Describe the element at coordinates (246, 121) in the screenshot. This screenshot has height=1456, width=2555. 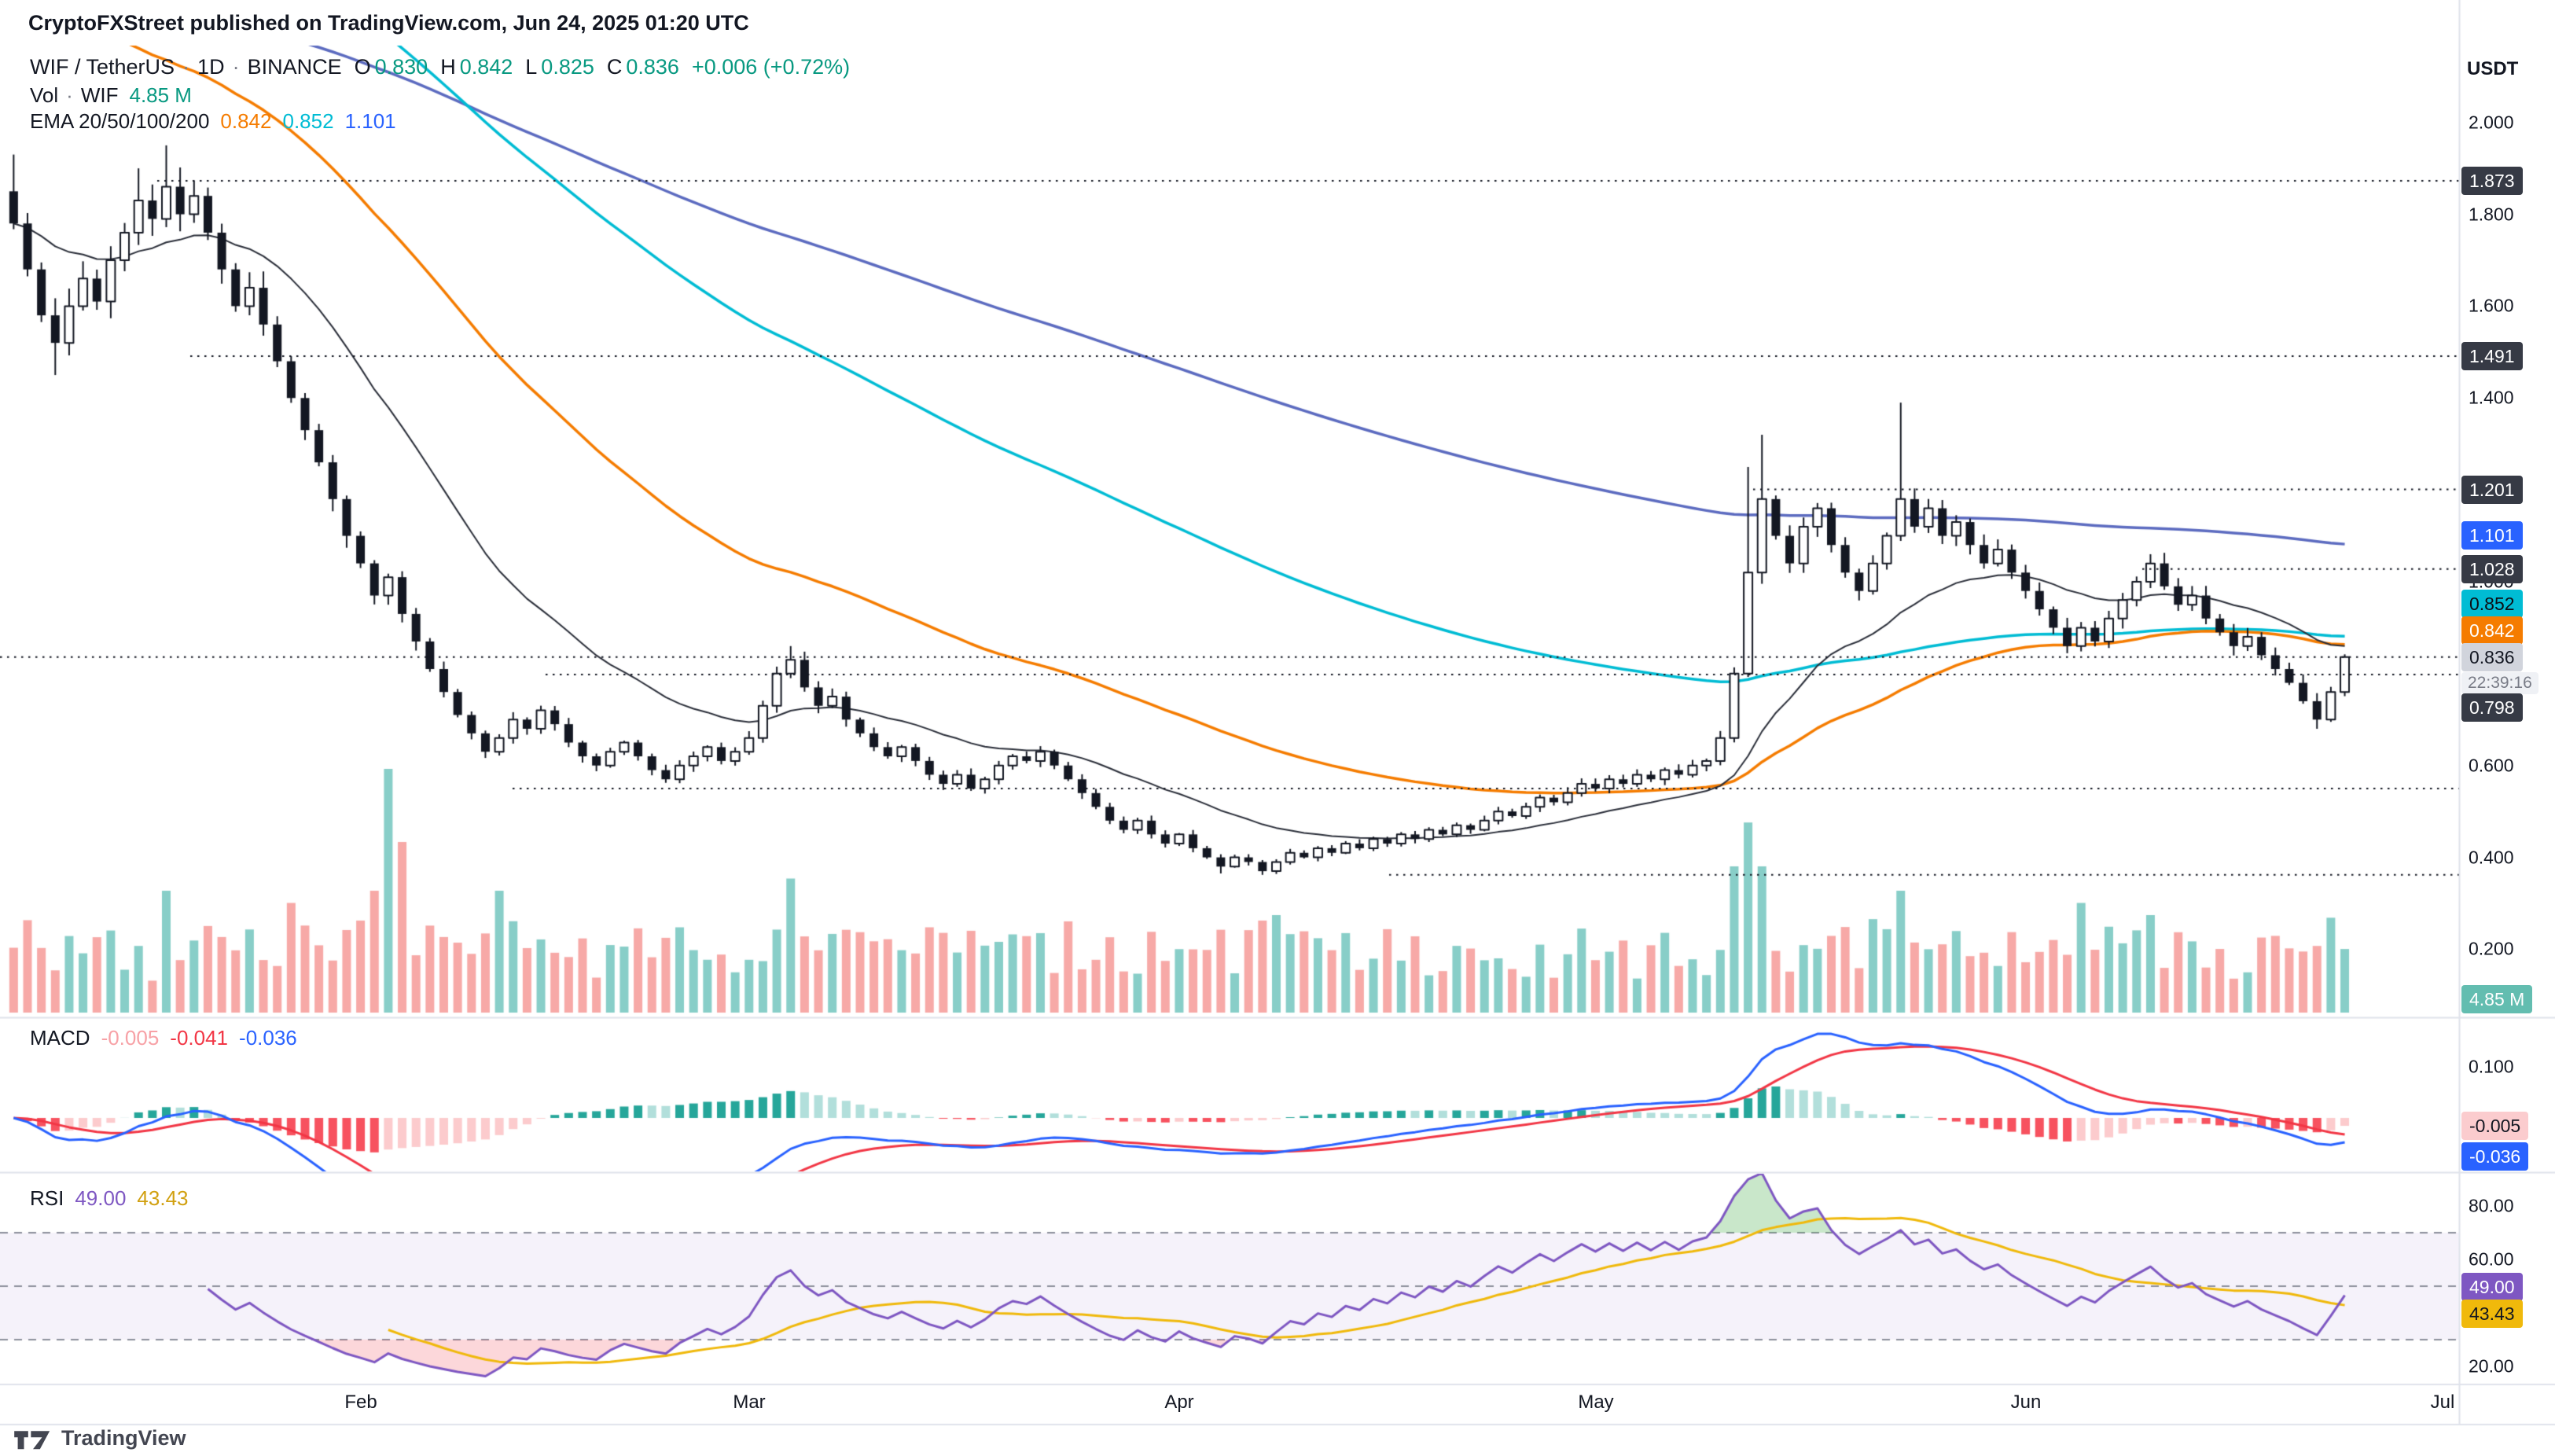
I see `ema20-50-value: 0.842` at that location.